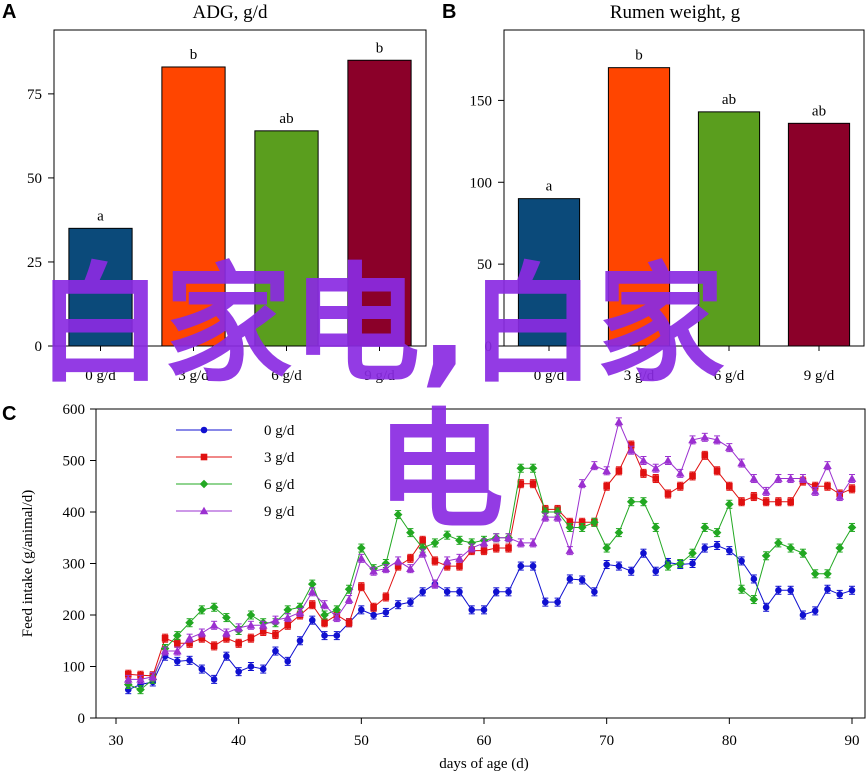  Describe the element at coordinates (74, 565) in the screenshot. I see `panel-c-ytick-label: 300` at that location.